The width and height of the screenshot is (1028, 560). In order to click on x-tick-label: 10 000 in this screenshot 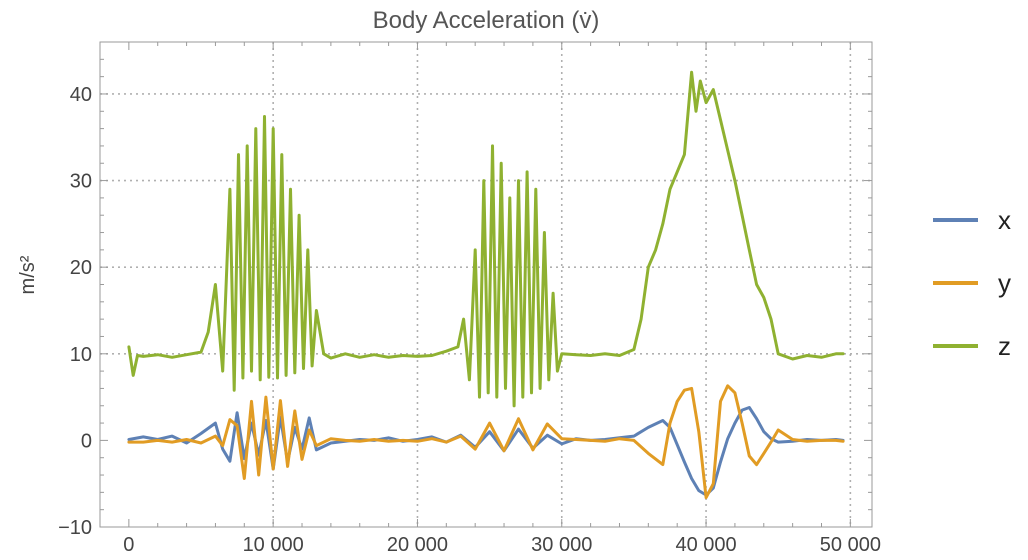, I will do `click(273, 545)`.